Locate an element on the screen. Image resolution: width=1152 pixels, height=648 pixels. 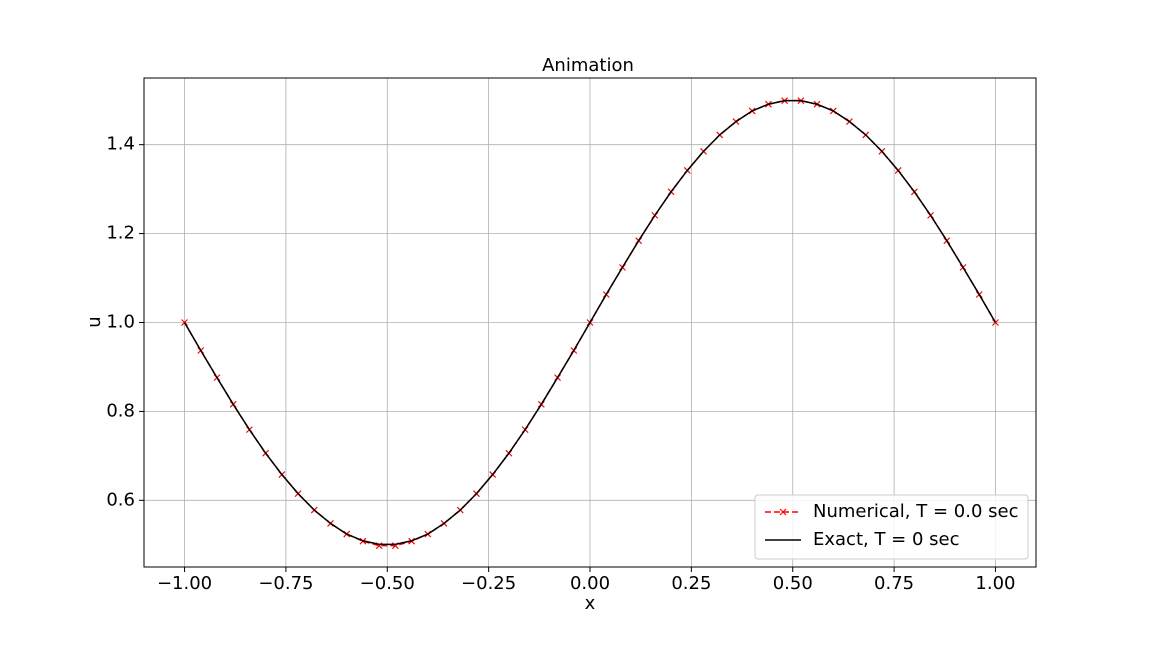
legend-marker is located at coordinates (783, 512).